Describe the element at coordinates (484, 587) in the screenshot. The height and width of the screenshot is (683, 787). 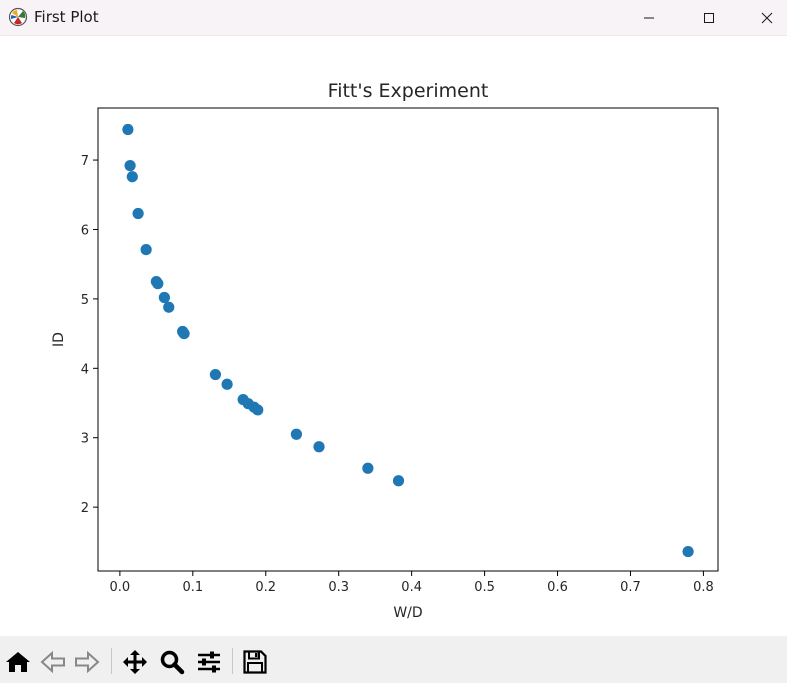
I see `x-tick-label: 0.5` at that location.